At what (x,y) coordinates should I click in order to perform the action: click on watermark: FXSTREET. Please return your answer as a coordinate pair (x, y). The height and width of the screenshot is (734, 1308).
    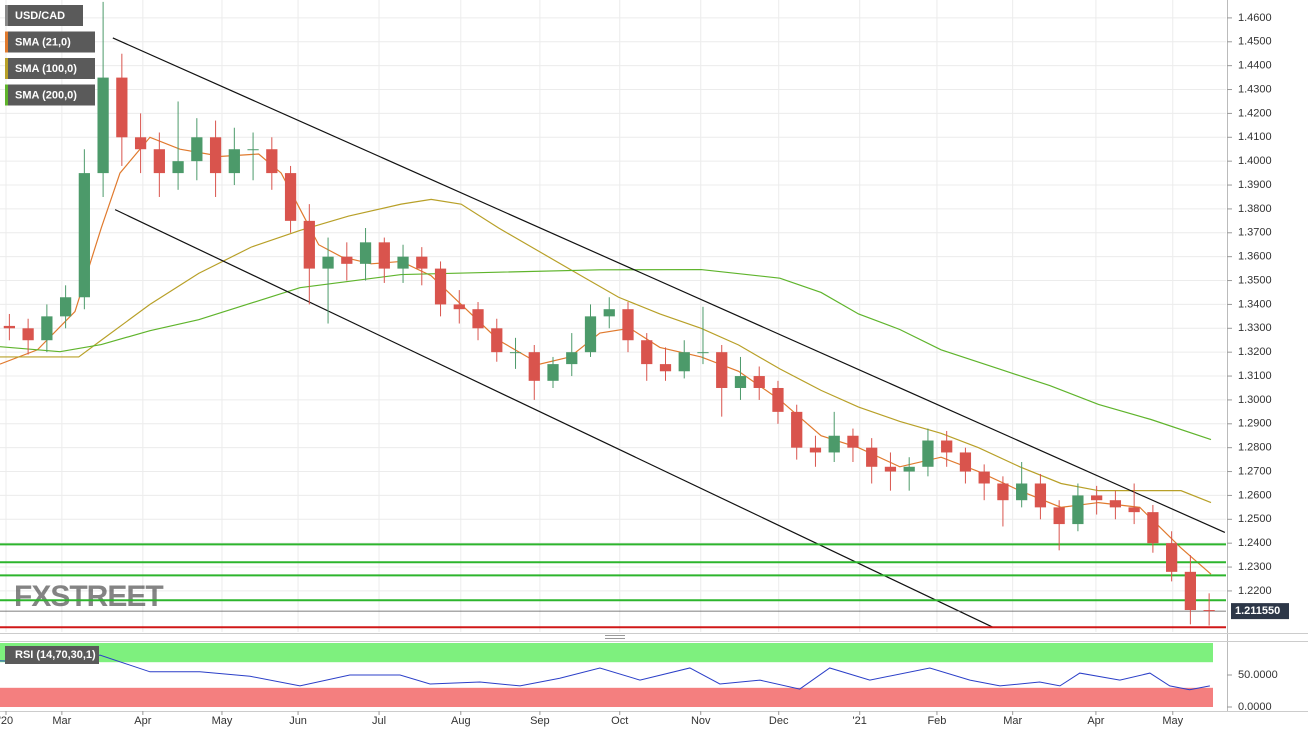
    Looking at the image, I should click on (88, 596).